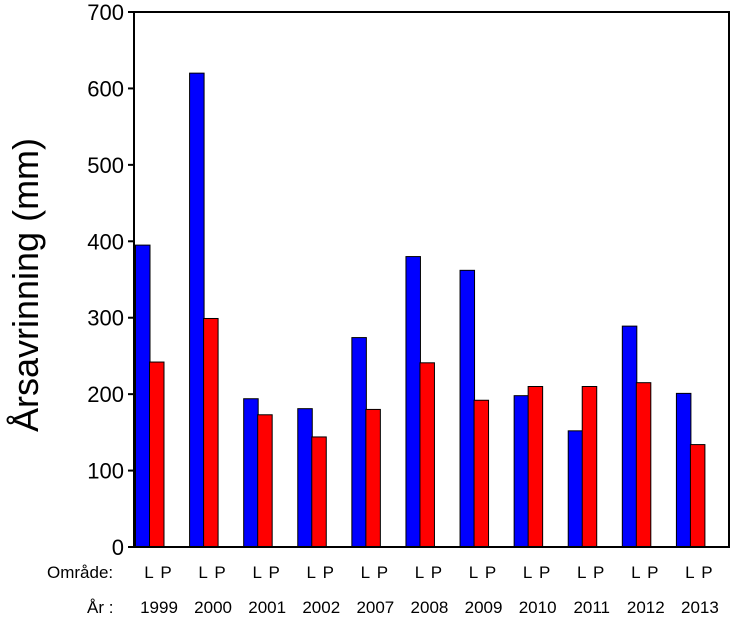  I want to click on y-tick-label: 700, so click(105, 12).